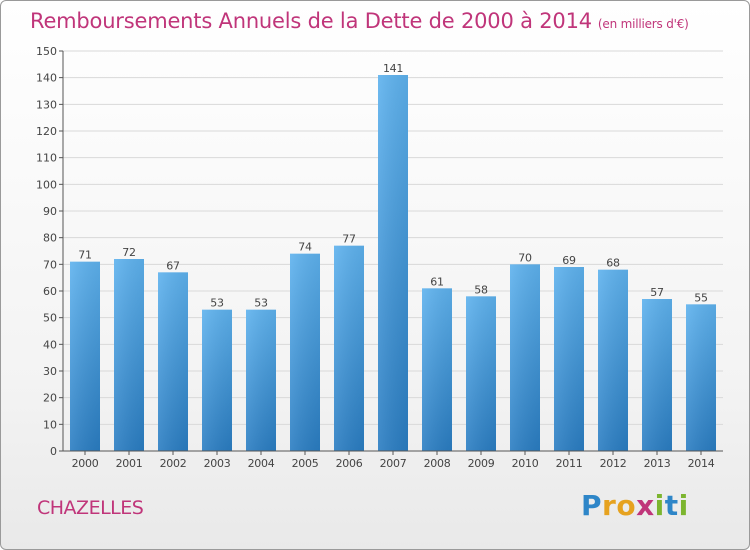 The image size is (750, 550). I want to click on bar-value-label: 141, so click(393, 68).